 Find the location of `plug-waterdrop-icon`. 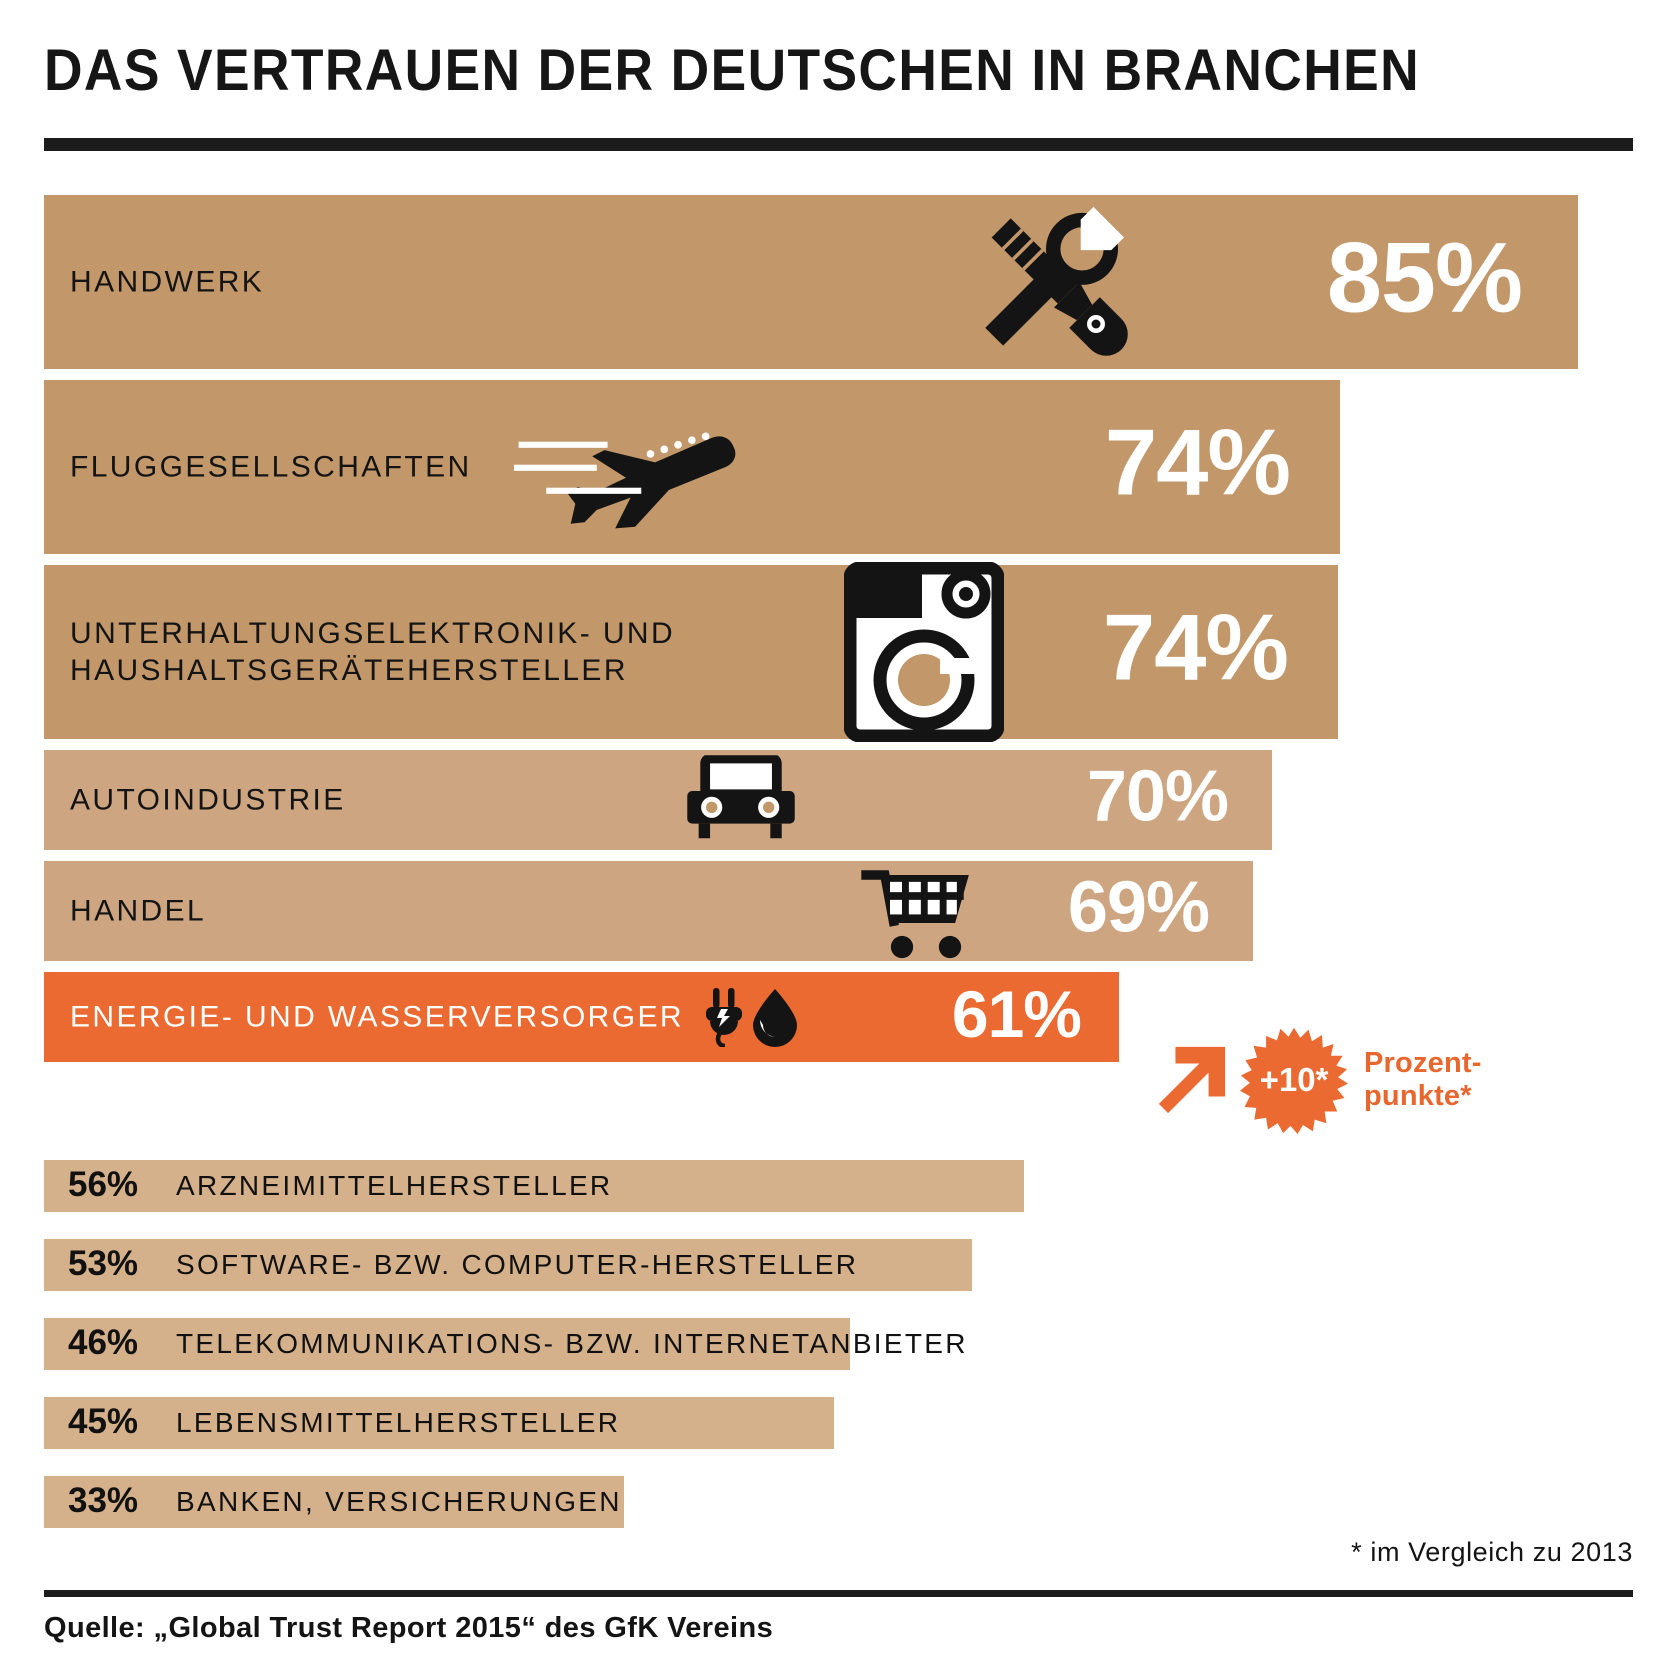

plug-waterdrop-icon is located at coordinates (754, 1017).